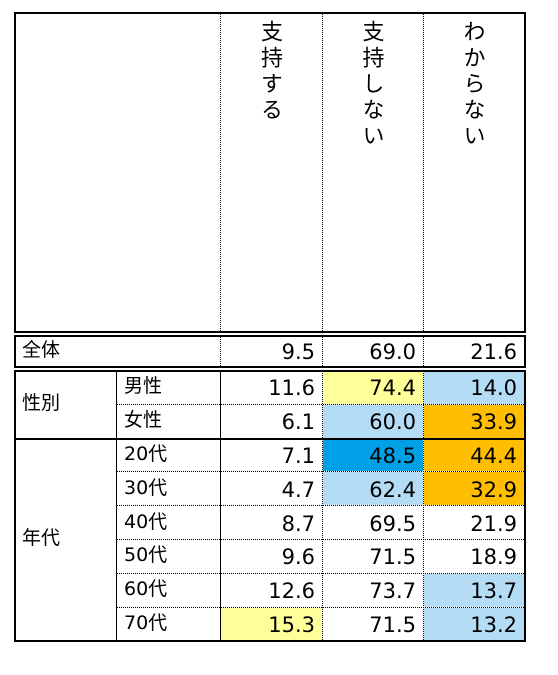 This screenshot has height=675, width=558. I want to click on column-header-3: わからない, so click(472, 85).